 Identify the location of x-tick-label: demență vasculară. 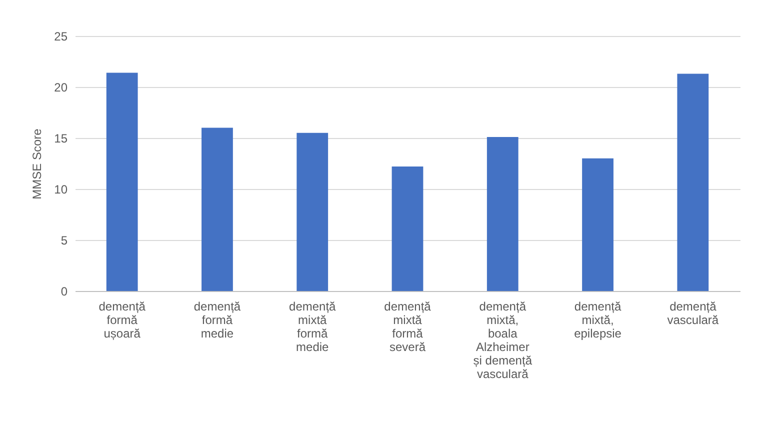
(693, 313).